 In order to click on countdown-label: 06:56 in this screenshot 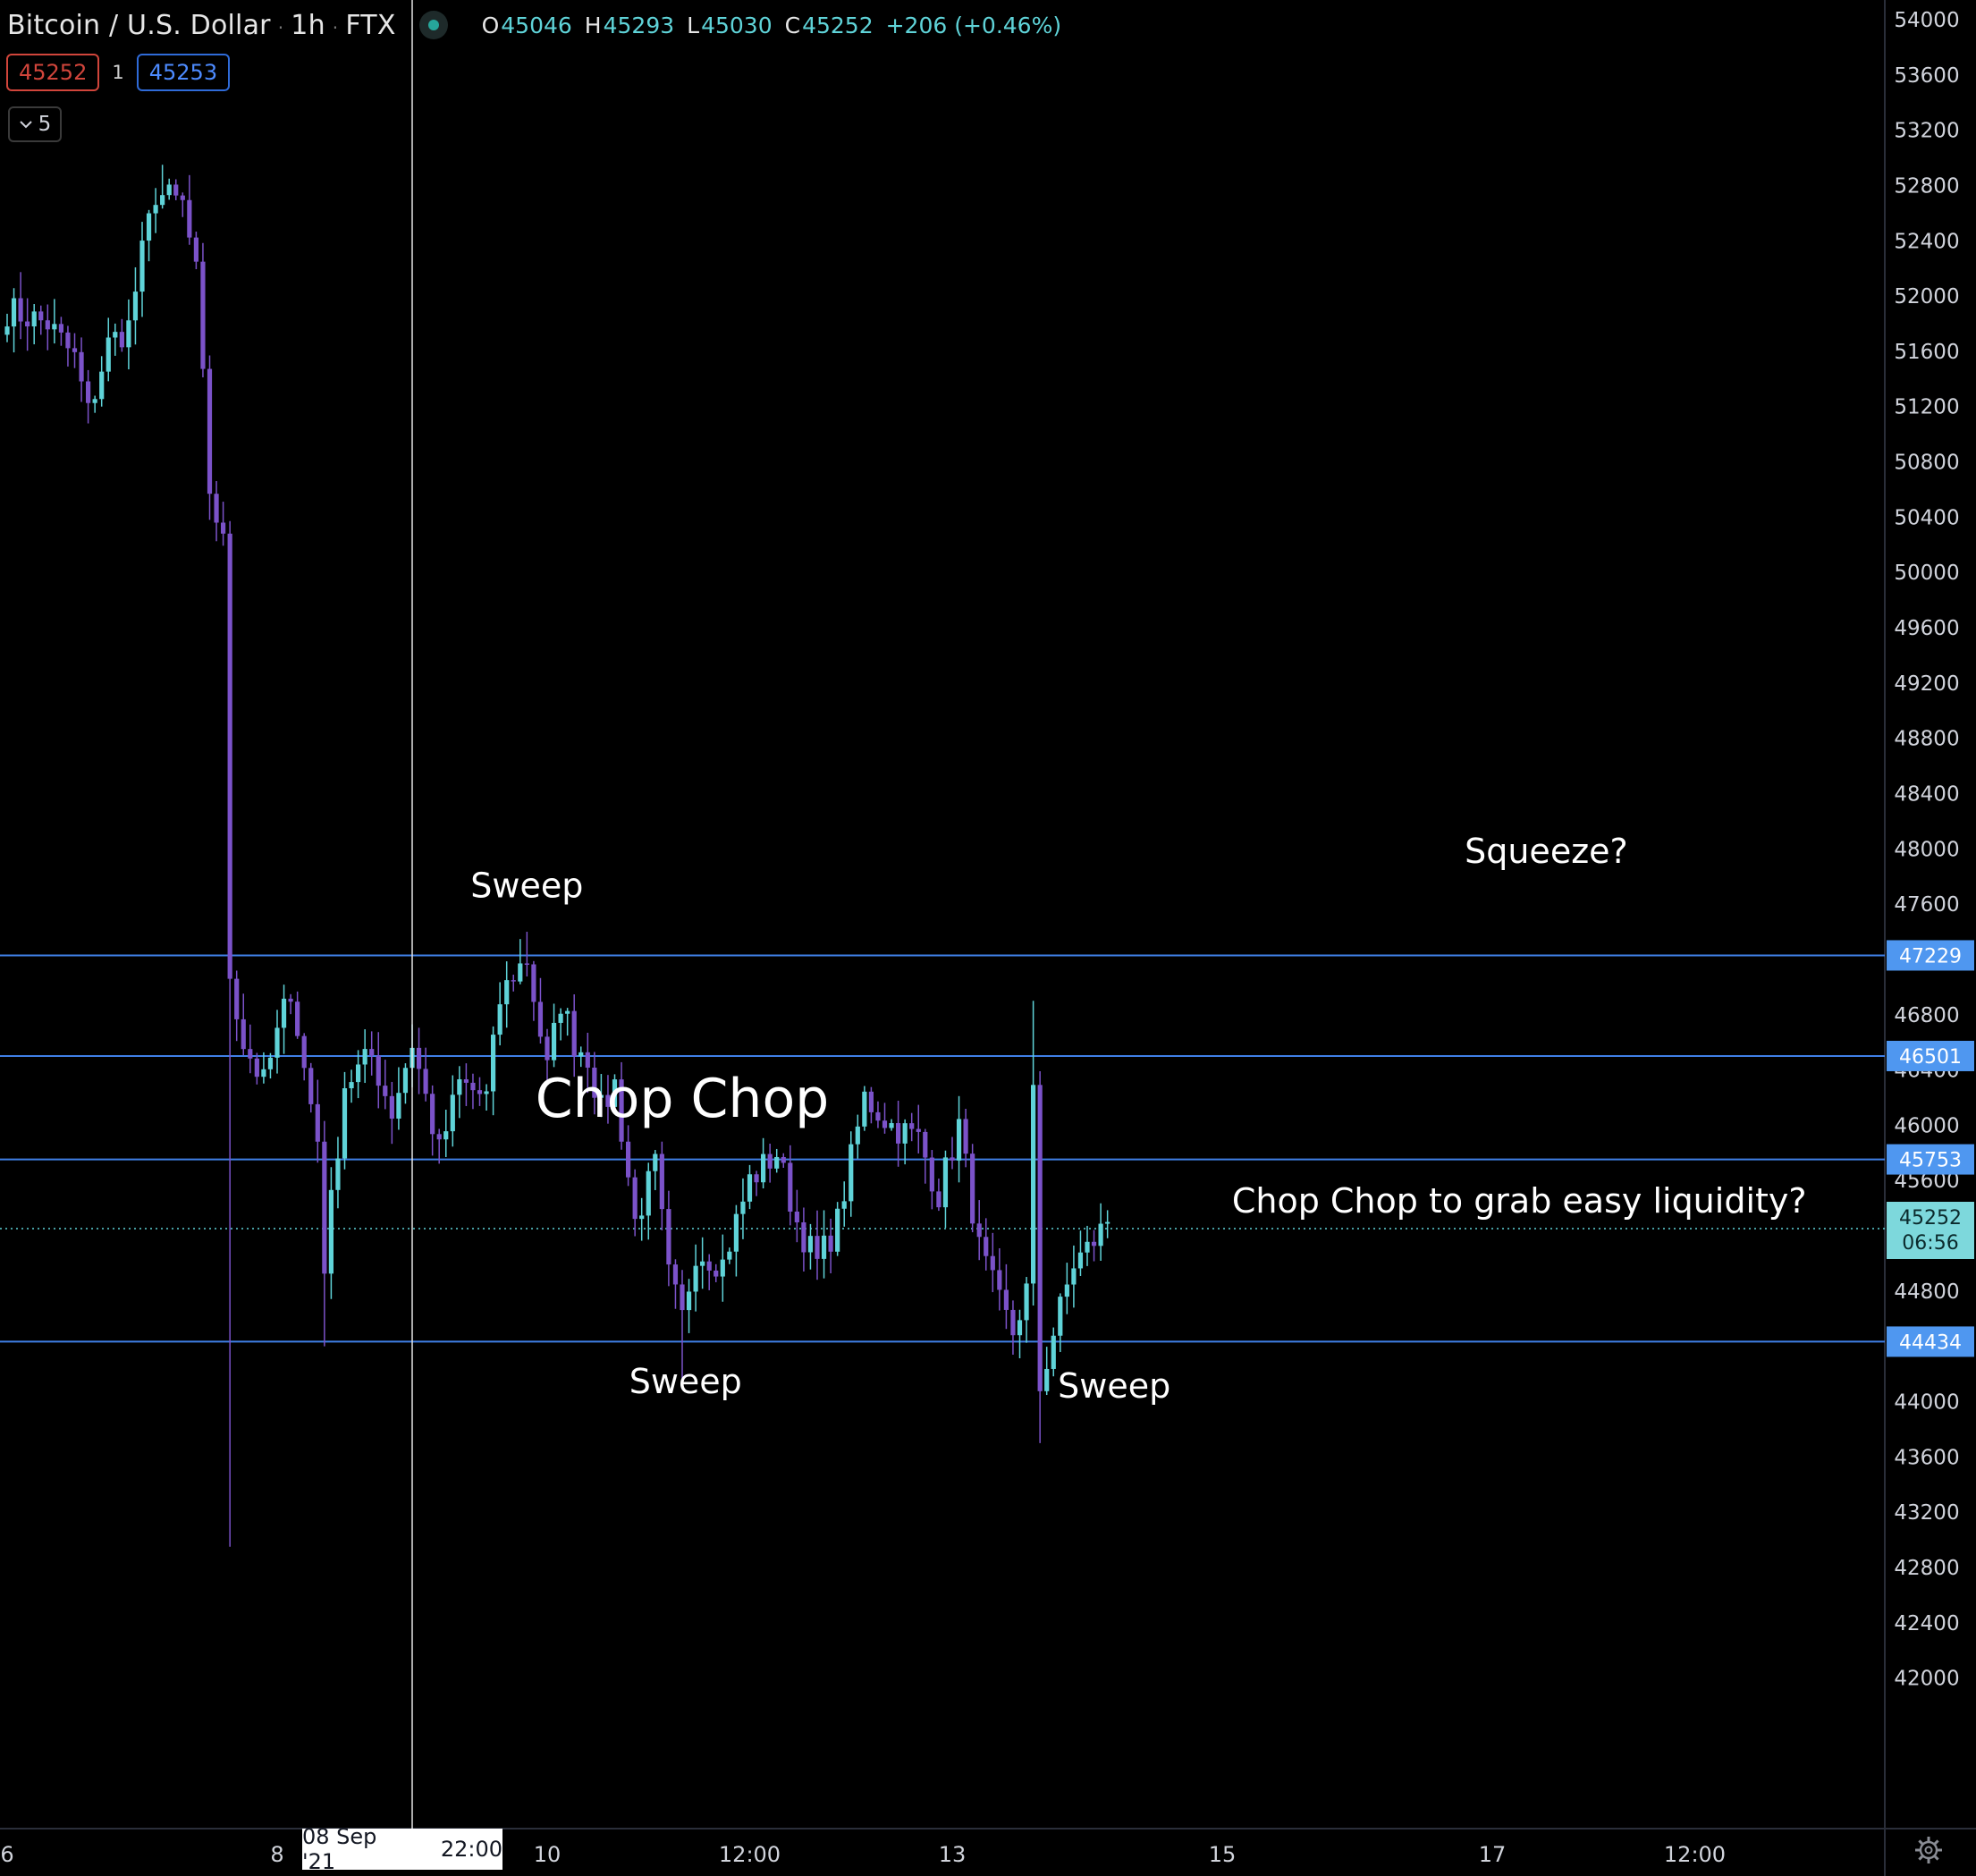, I will do `click(1930, 1243)`.